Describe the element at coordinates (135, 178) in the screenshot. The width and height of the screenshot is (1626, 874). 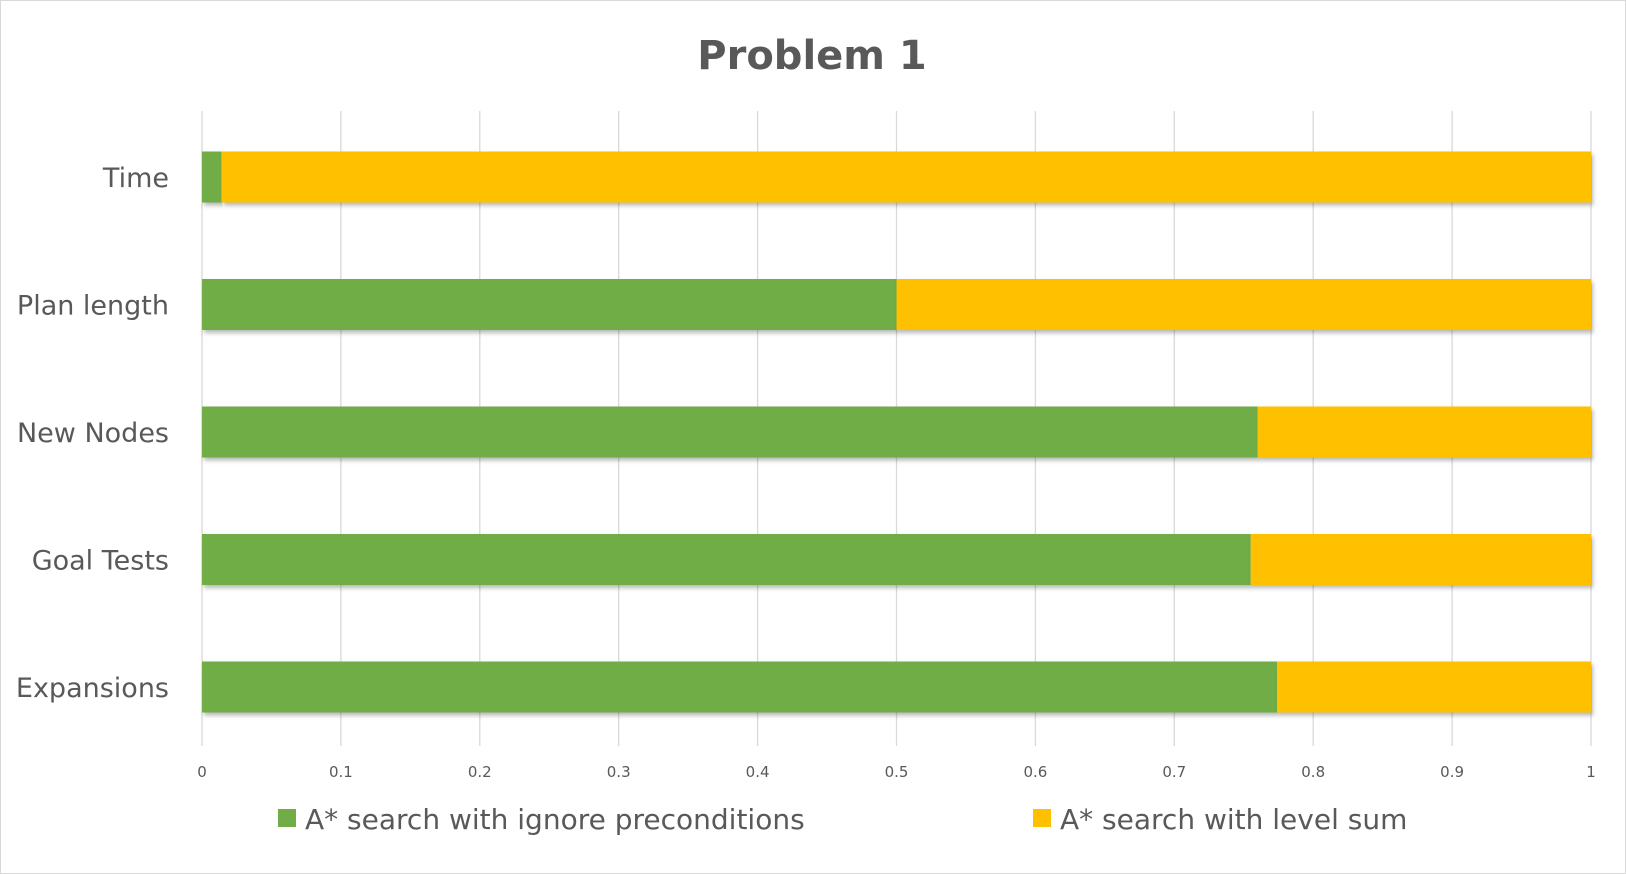
I see `category-label: Time` at that location.